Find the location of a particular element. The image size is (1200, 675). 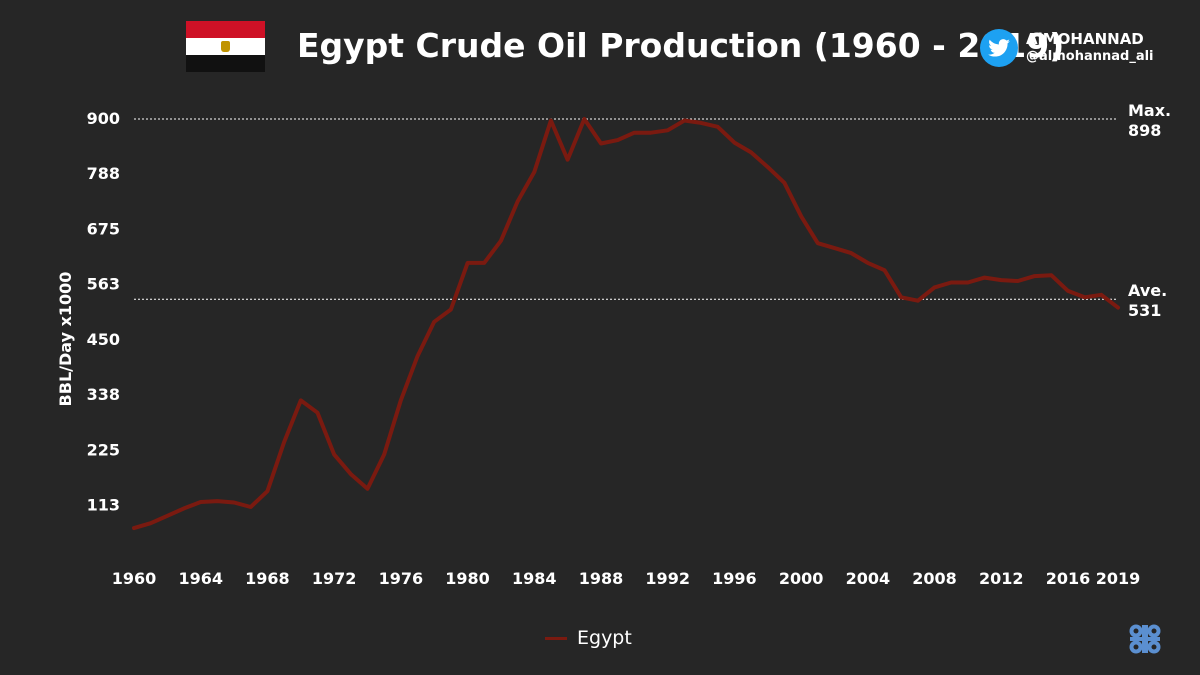

x-tick-label: 1976 is located at coordinates (401, 578).